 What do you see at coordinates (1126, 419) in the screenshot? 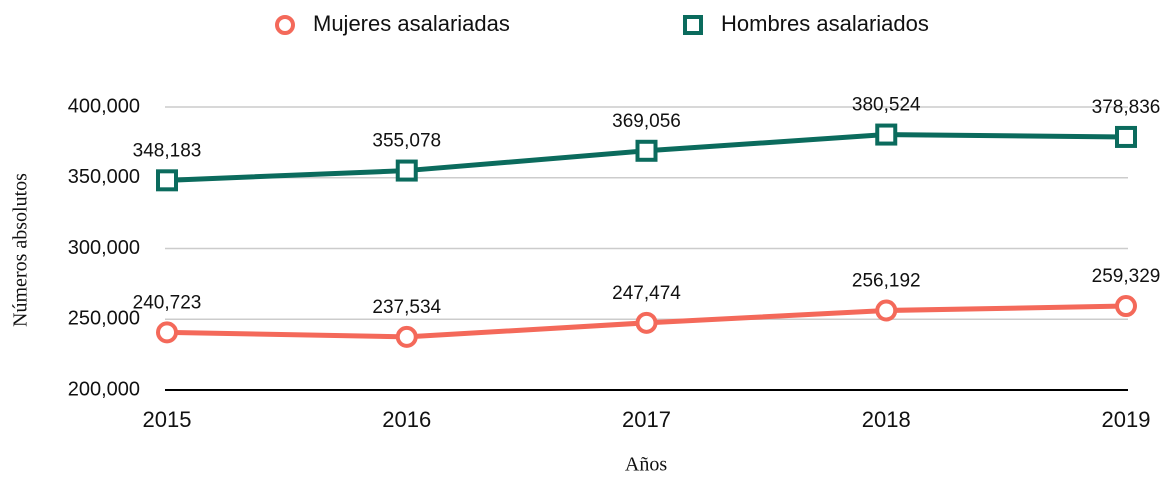
I see `x-tick-label: 2019` at bounding box center [1126, 419].